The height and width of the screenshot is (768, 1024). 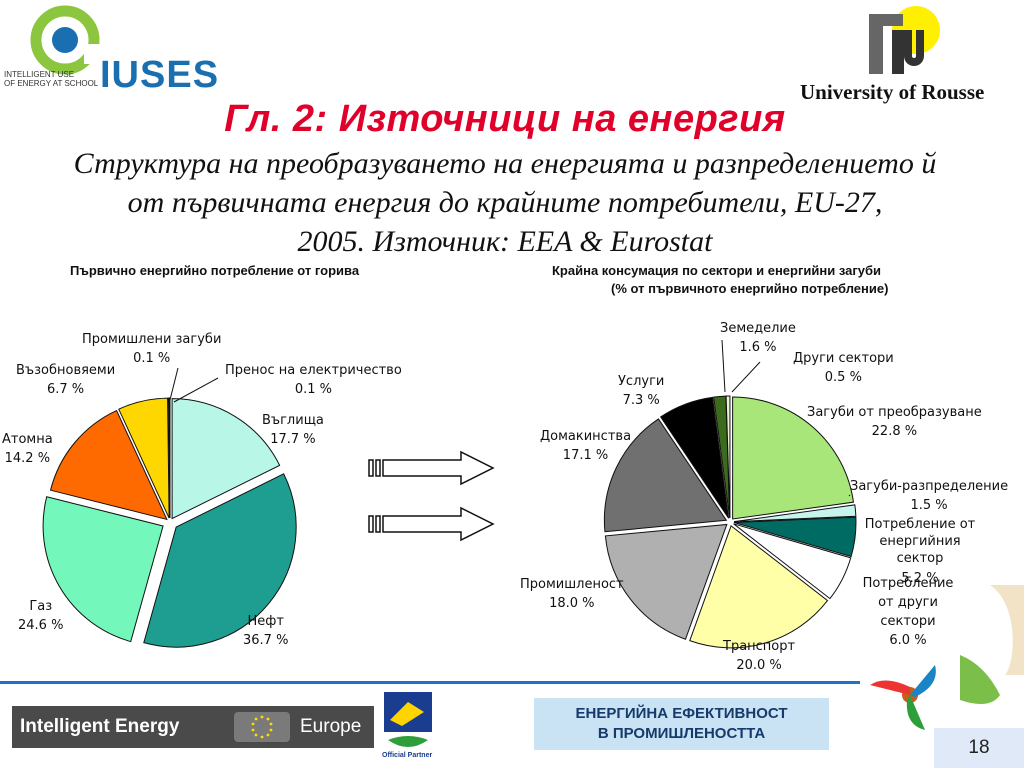 I want to click on flow-arrows, so click(x=431, y=496).